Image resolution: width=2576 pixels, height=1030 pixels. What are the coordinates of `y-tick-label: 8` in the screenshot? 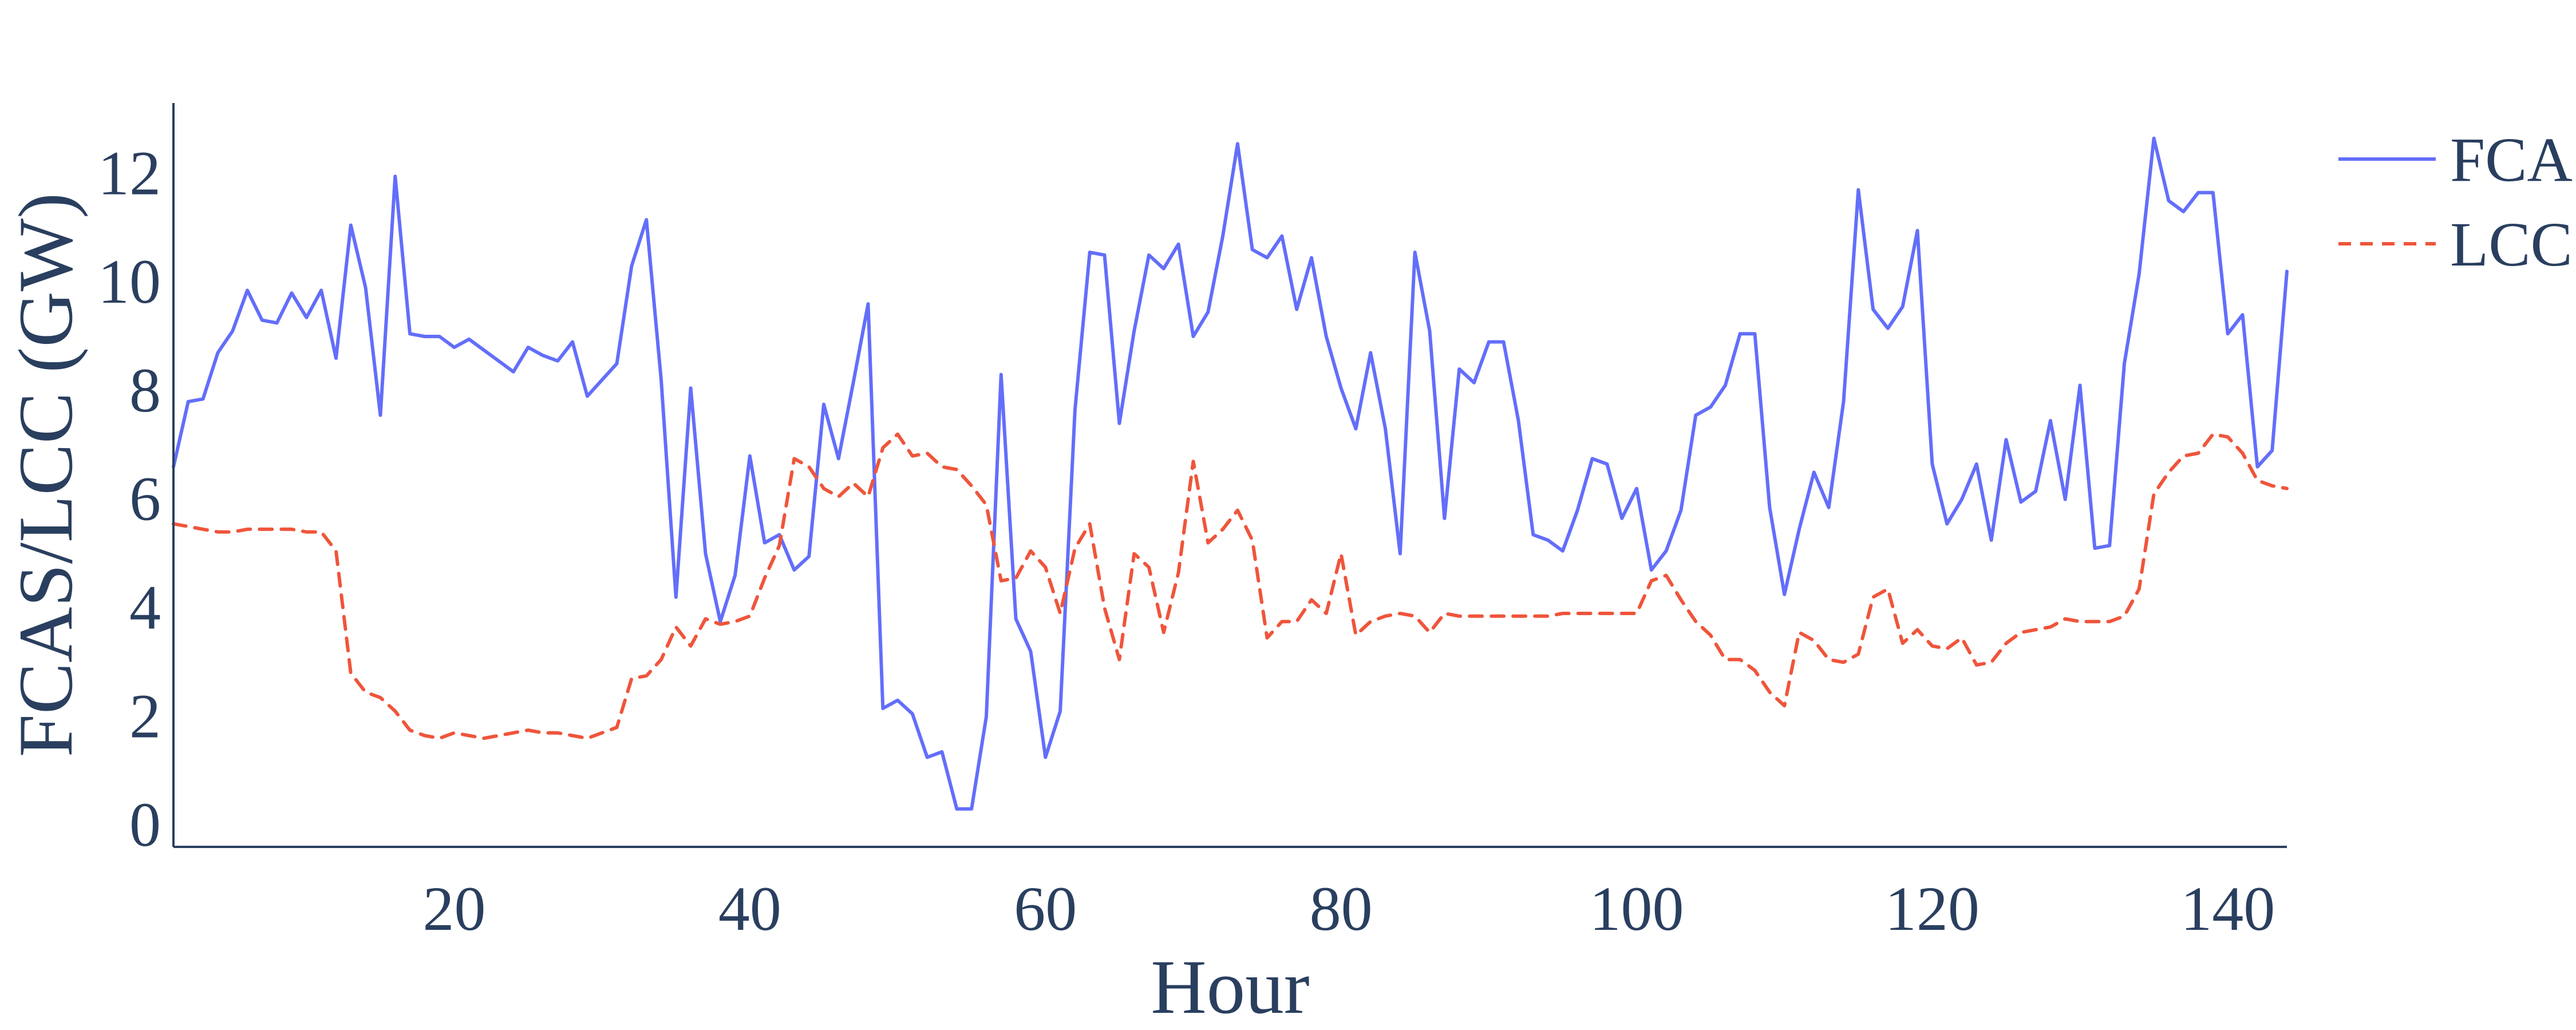 It's located at (145, 390).